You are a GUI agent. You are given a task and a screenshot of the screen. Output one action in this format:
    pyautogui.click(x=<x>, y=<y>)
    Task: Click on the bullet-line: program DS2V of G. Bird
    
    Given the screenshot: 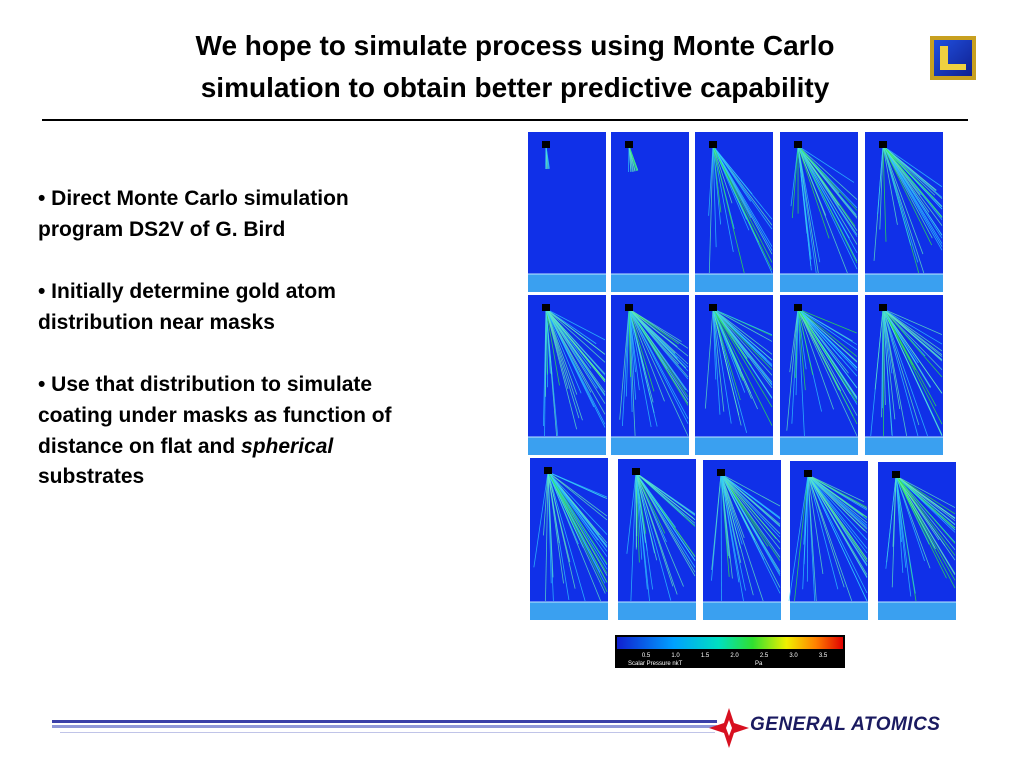 What is the action you would take?
    pyautogui.click(x=162, y=229)
    